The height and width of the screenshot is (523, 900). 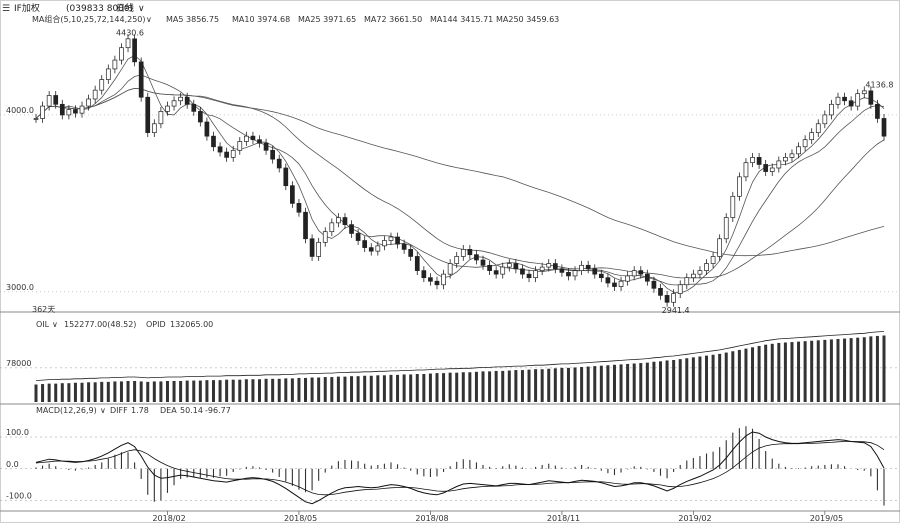 I want to click on menu-icon: ☰, so click(x=6, y=9).